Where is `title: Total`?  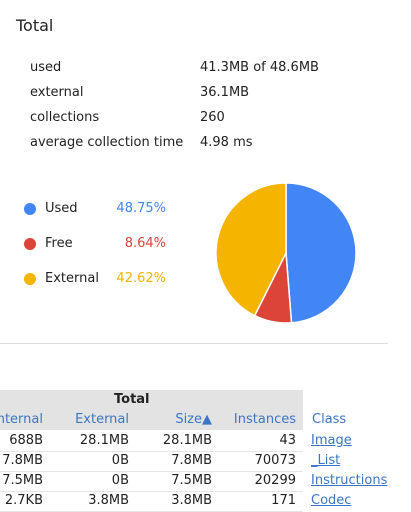
title: Total is located at coordinates (35, 25).